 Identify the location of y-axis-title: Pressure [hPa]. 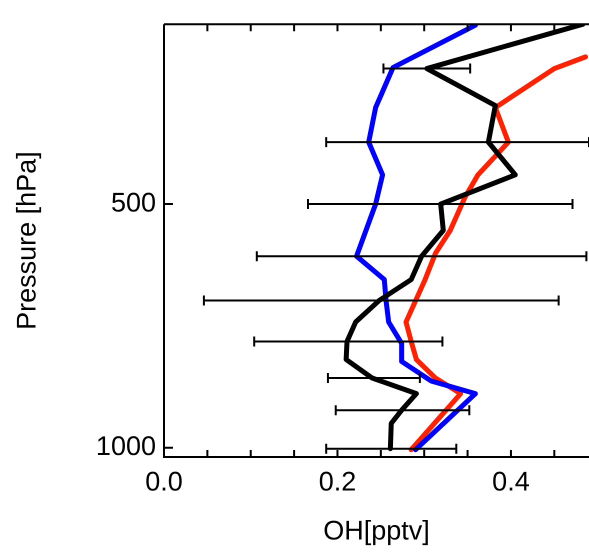
(27, 240).